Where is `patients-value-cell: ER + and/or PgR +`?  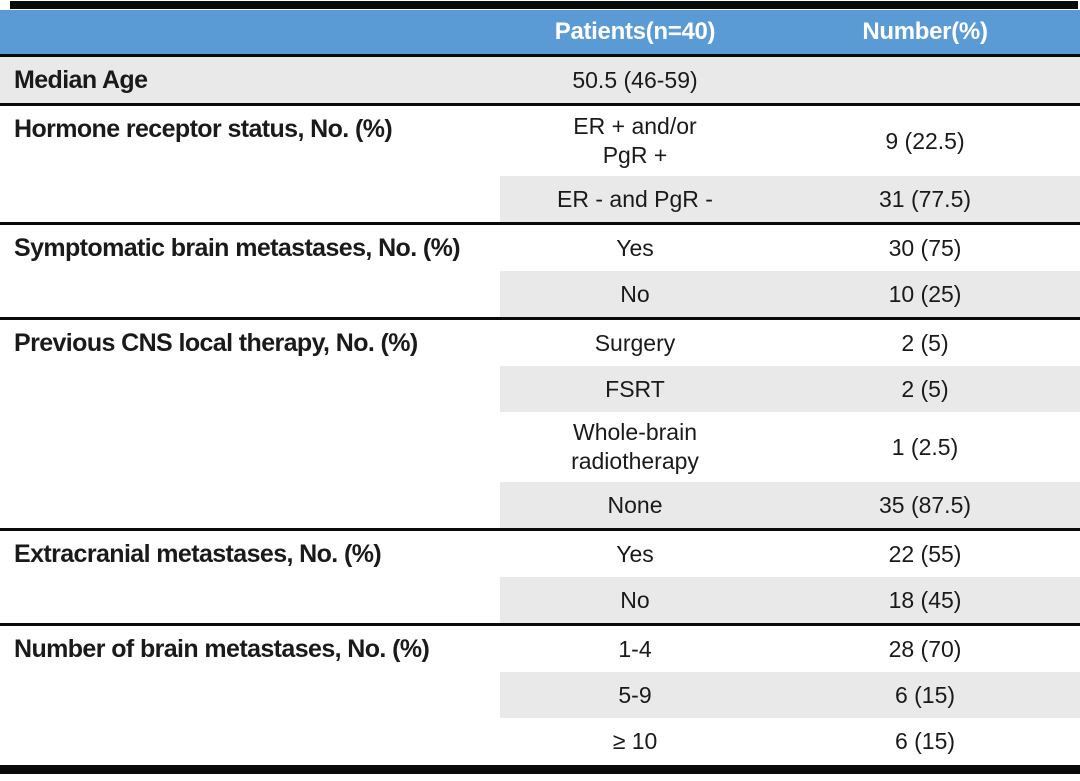
patients-value-cell: ER + and/or PgR + is located at coordinates (635, 140).